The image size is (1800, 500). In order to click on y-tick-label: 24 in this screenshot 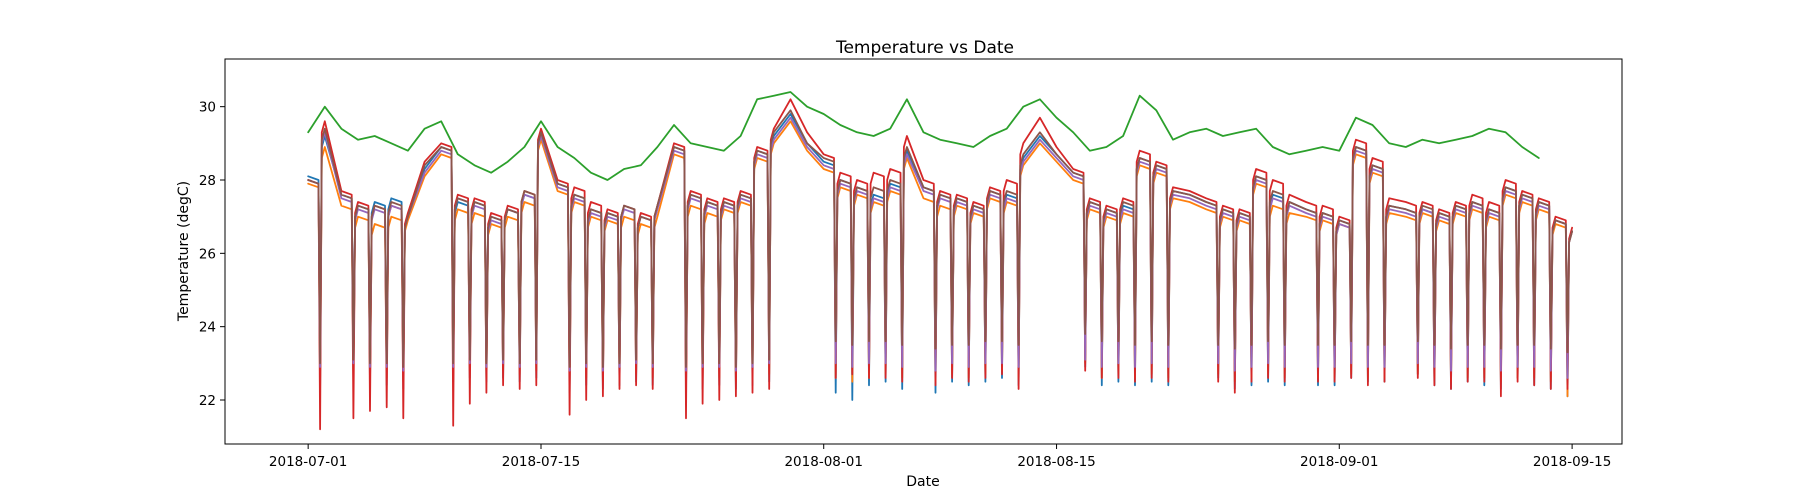, I will do `click(207, 328)`.